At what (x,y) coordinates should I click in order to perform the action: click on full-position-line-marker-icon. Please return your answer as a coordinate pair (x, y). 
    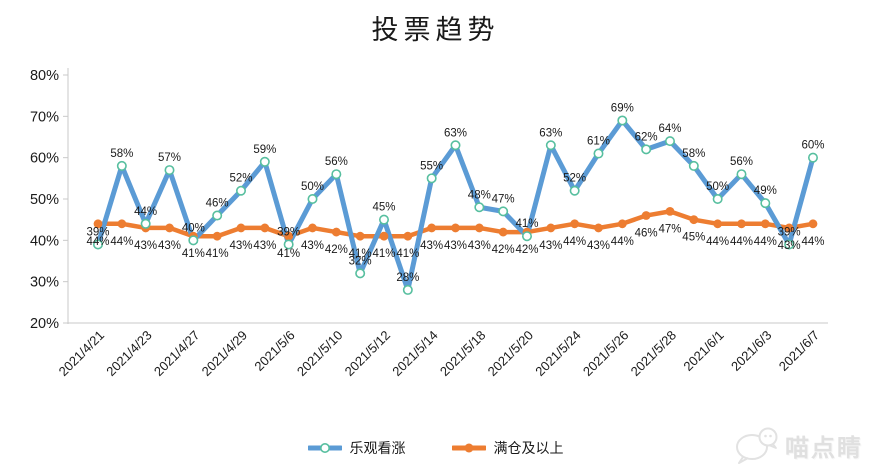
    Looking at the image, I should click on (468, 448).